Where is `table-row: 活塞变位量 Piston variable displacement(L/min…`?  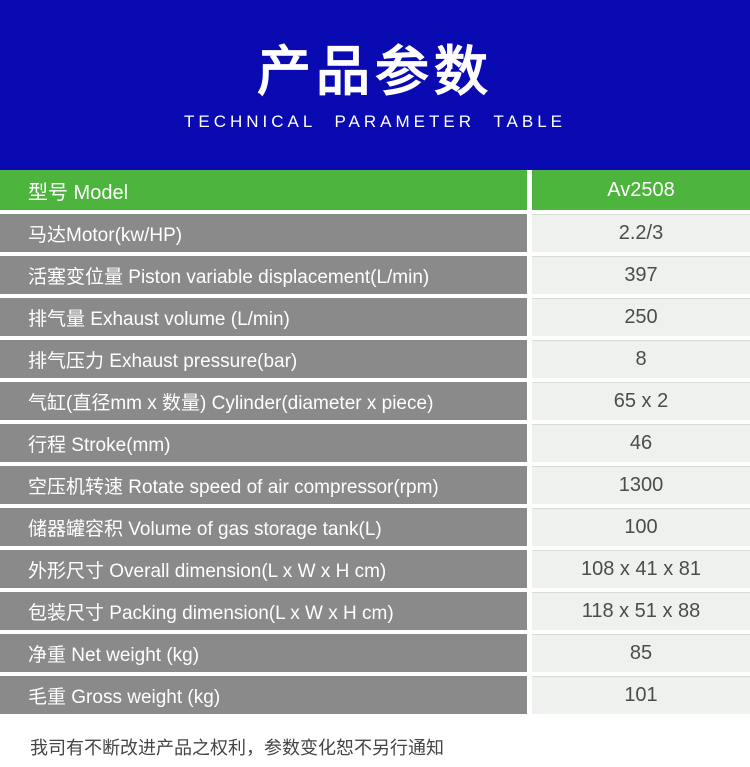
table-row: 活塞变位量 Piston variable displacement(L/min… is located at coordinates (375, 275).